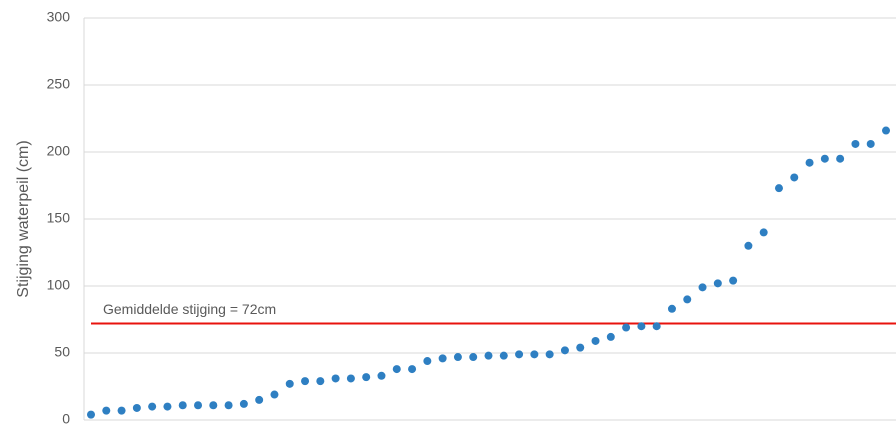 The image size is (896, 424). What do you see at coordinates (189, 309) in the screenshot?
I see `reference-label: Gemiddelde stijging = 72cm` at bounding box center [189, 309].